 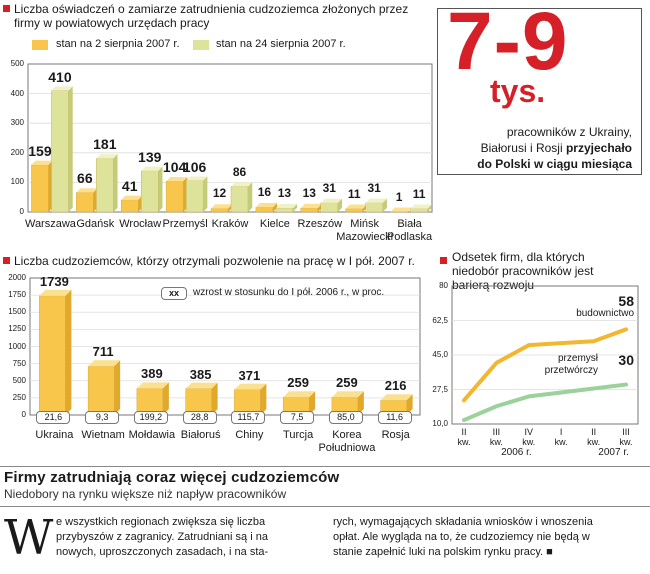 I want to click on chart2-category: Turcja, so click(x=298, y=435).